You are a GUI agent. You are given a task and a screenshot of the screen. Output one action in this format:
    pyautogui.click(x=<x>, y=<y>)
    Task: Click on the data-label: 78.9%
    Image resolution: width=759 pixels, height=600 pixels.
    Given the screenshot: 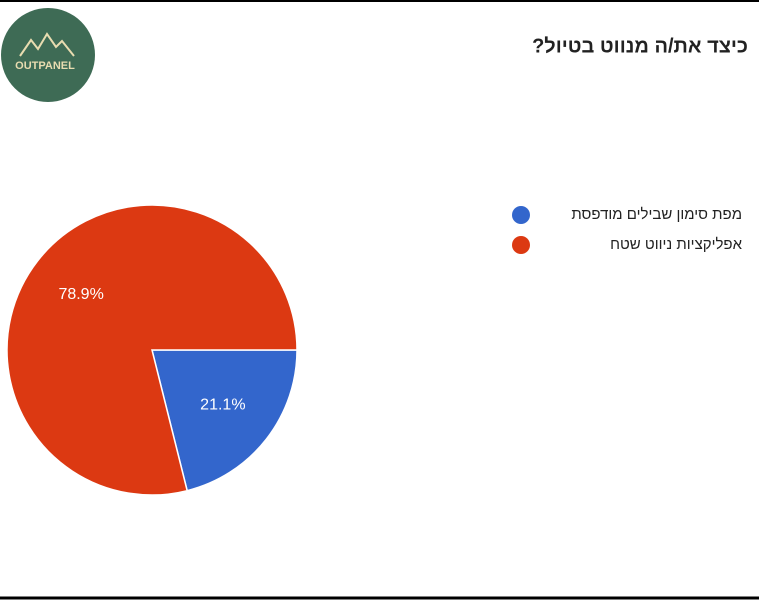 What is the action you would take?
    pyautogui.click(x=80, y=294)
    